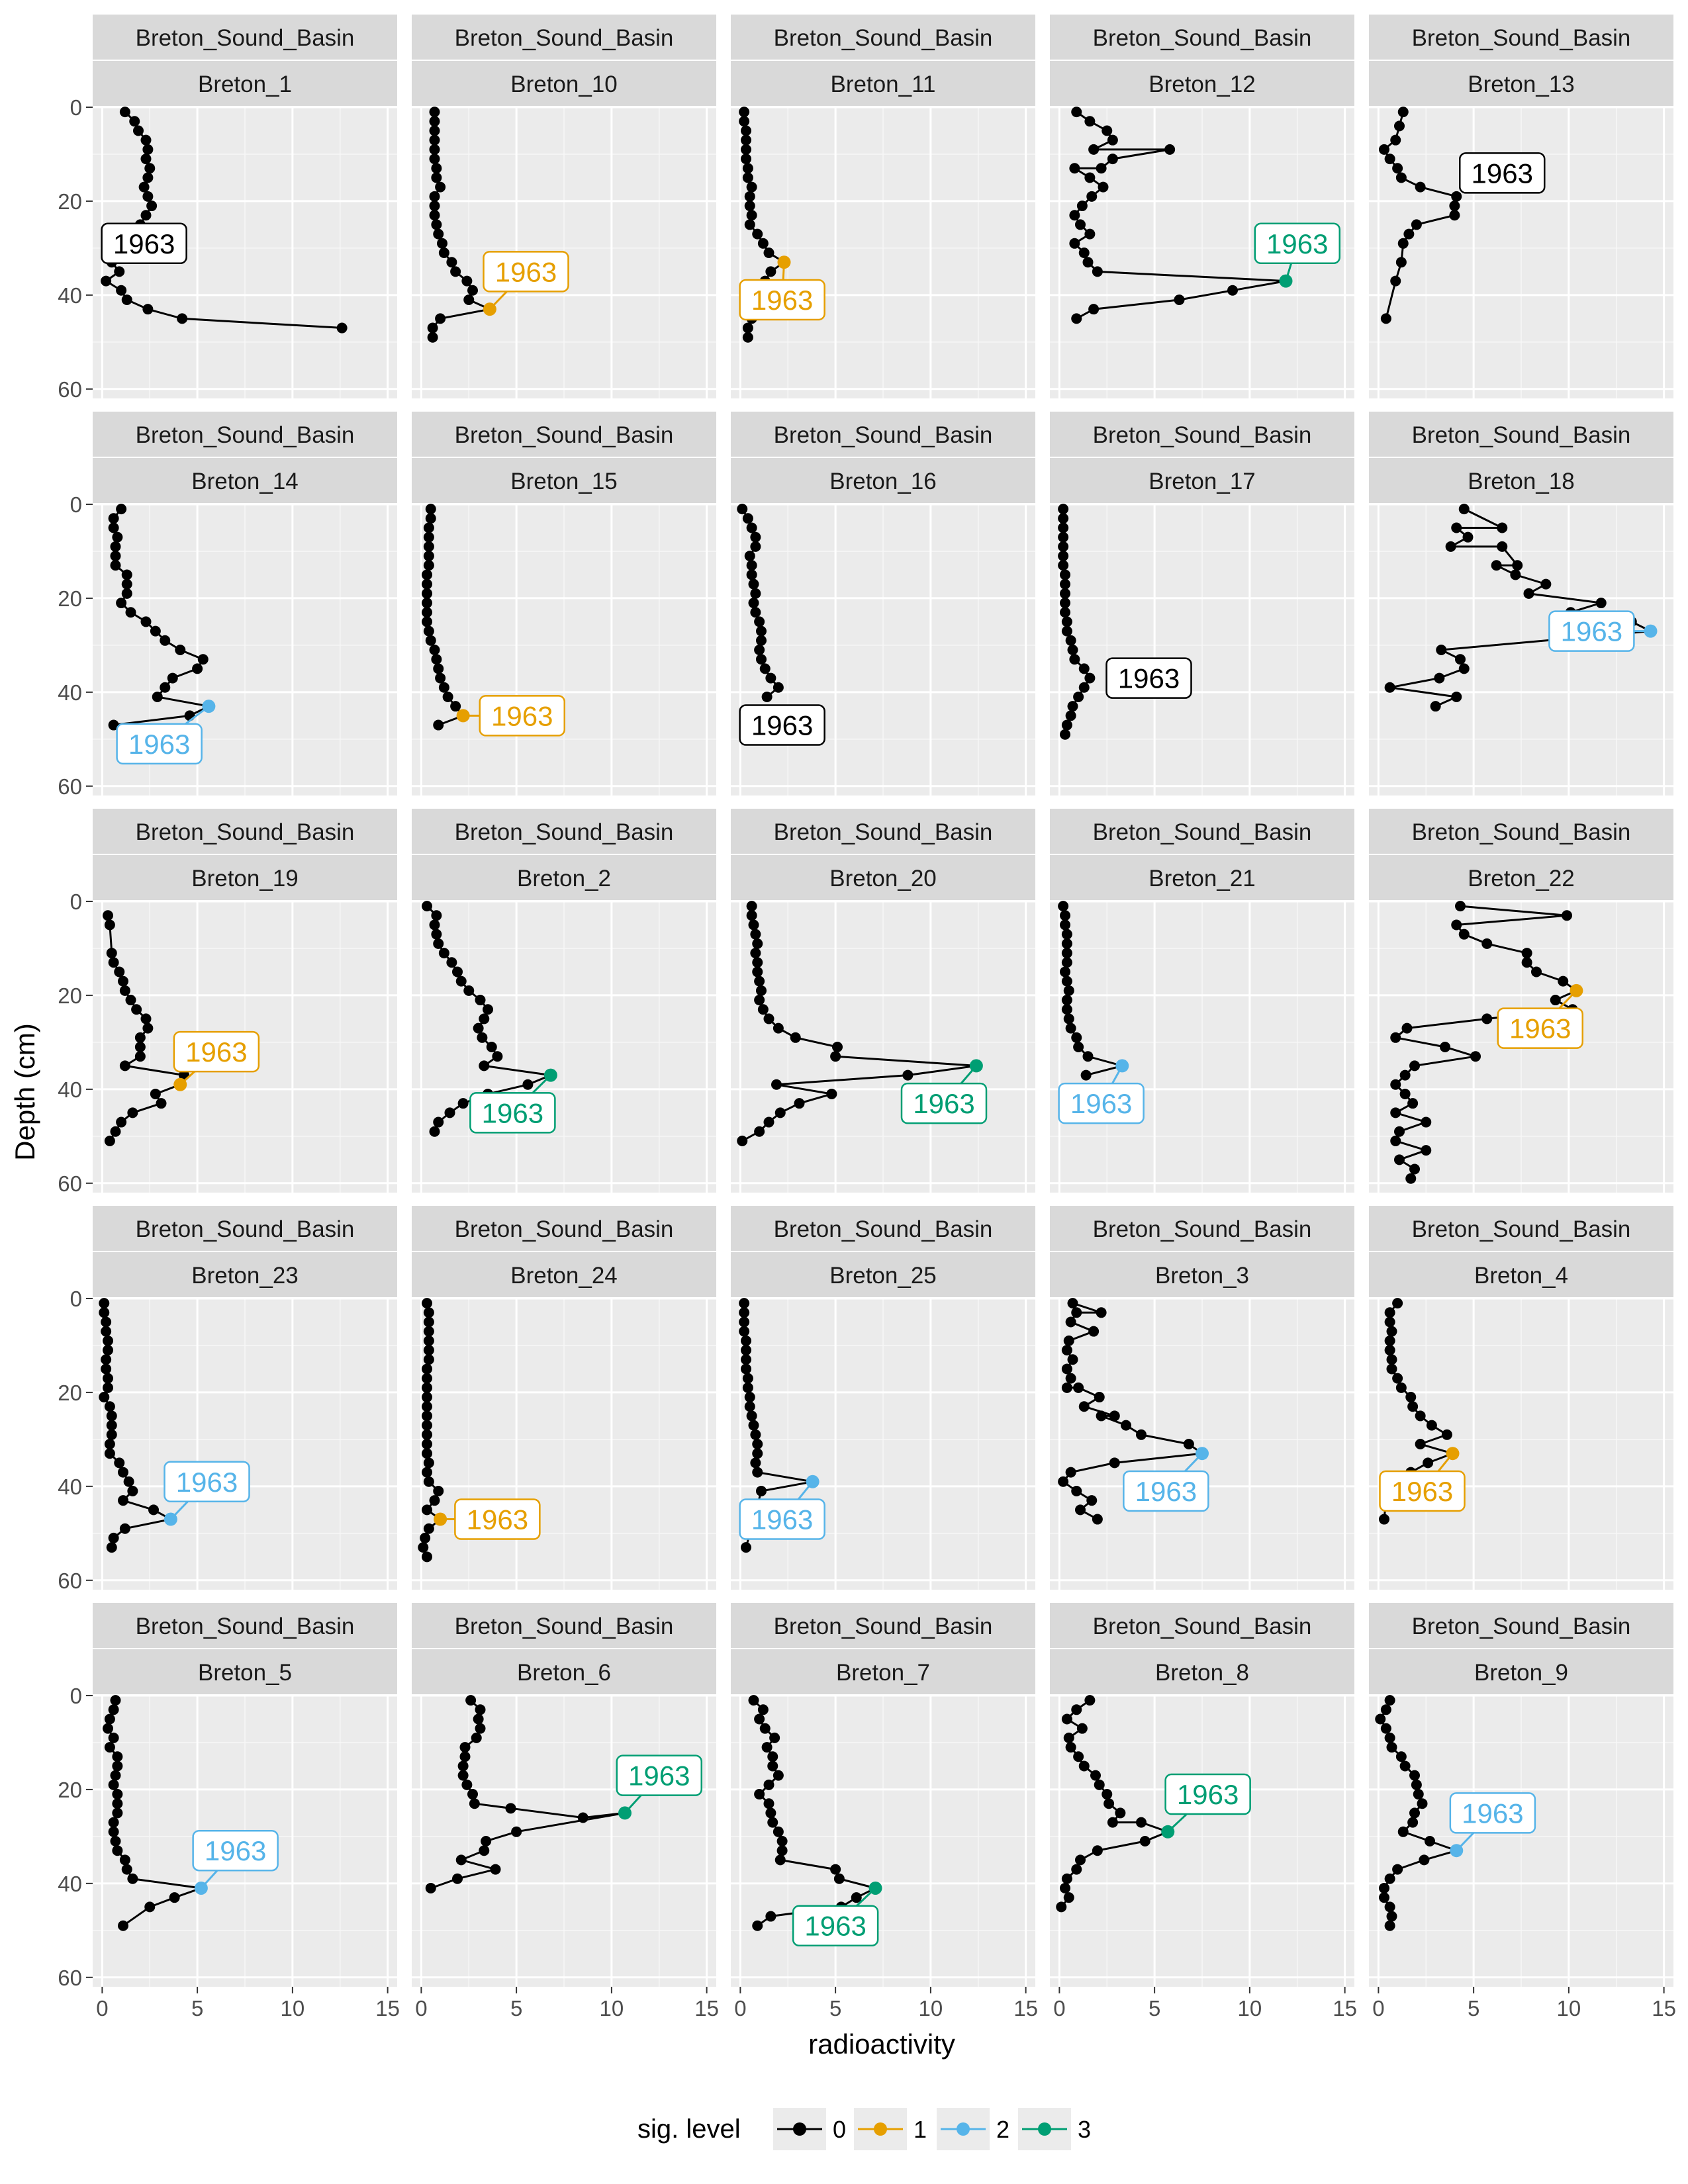 This screenshot has width=1688, height=2184. Describe the element at coordinates (1521, 1276) in the screenshot. I see `strip-core-label: Breton_4` at that location.